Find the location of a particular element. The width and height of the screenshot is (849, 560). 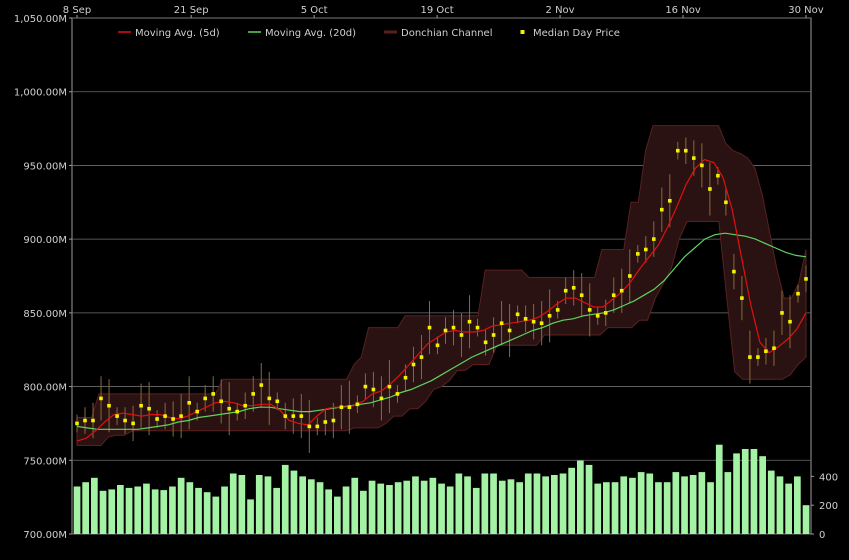

legend-label: Donchian Channel is located at coordinates (446, 33).